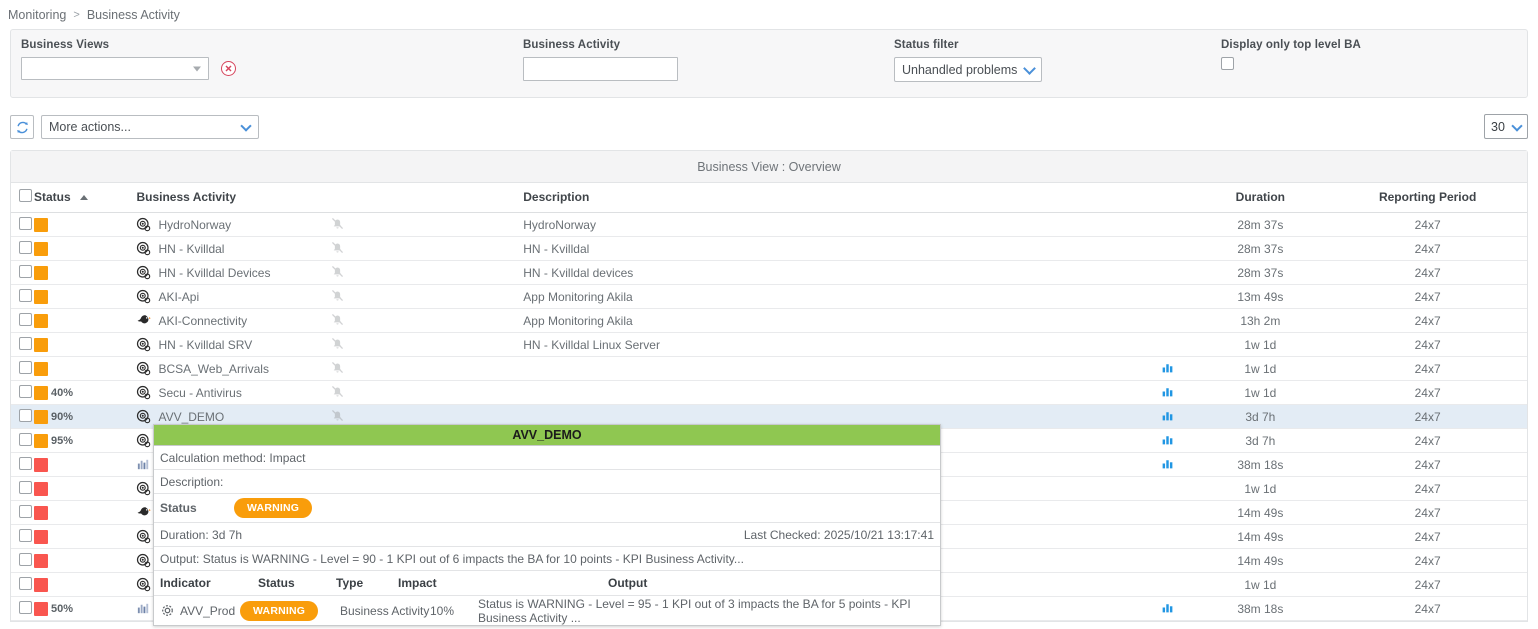 Image resolution: width=1538 pixels, height=629 pixels. What do you see at coordinates (547, 482) in the screenshot?
I see `tooltip-description: Description:` at bounding box center [547, 482].